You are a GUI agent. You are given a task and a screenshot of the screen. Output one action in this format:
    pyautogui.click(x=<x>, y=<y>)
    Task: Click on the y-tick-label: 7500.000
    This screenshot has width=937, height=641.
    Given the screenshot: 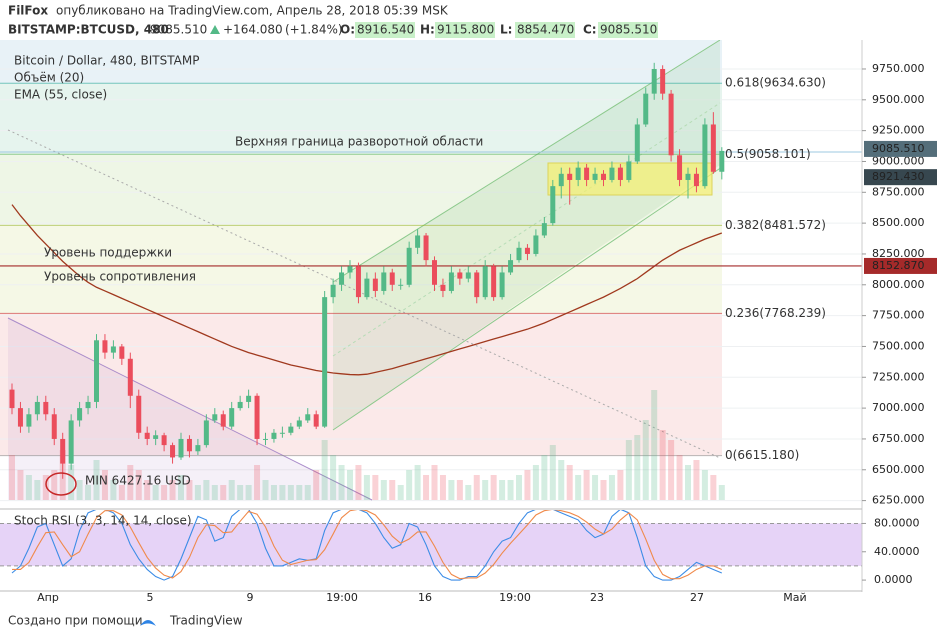 What is the action you would take?
    pyautogui.click(x=898, y=345)
    